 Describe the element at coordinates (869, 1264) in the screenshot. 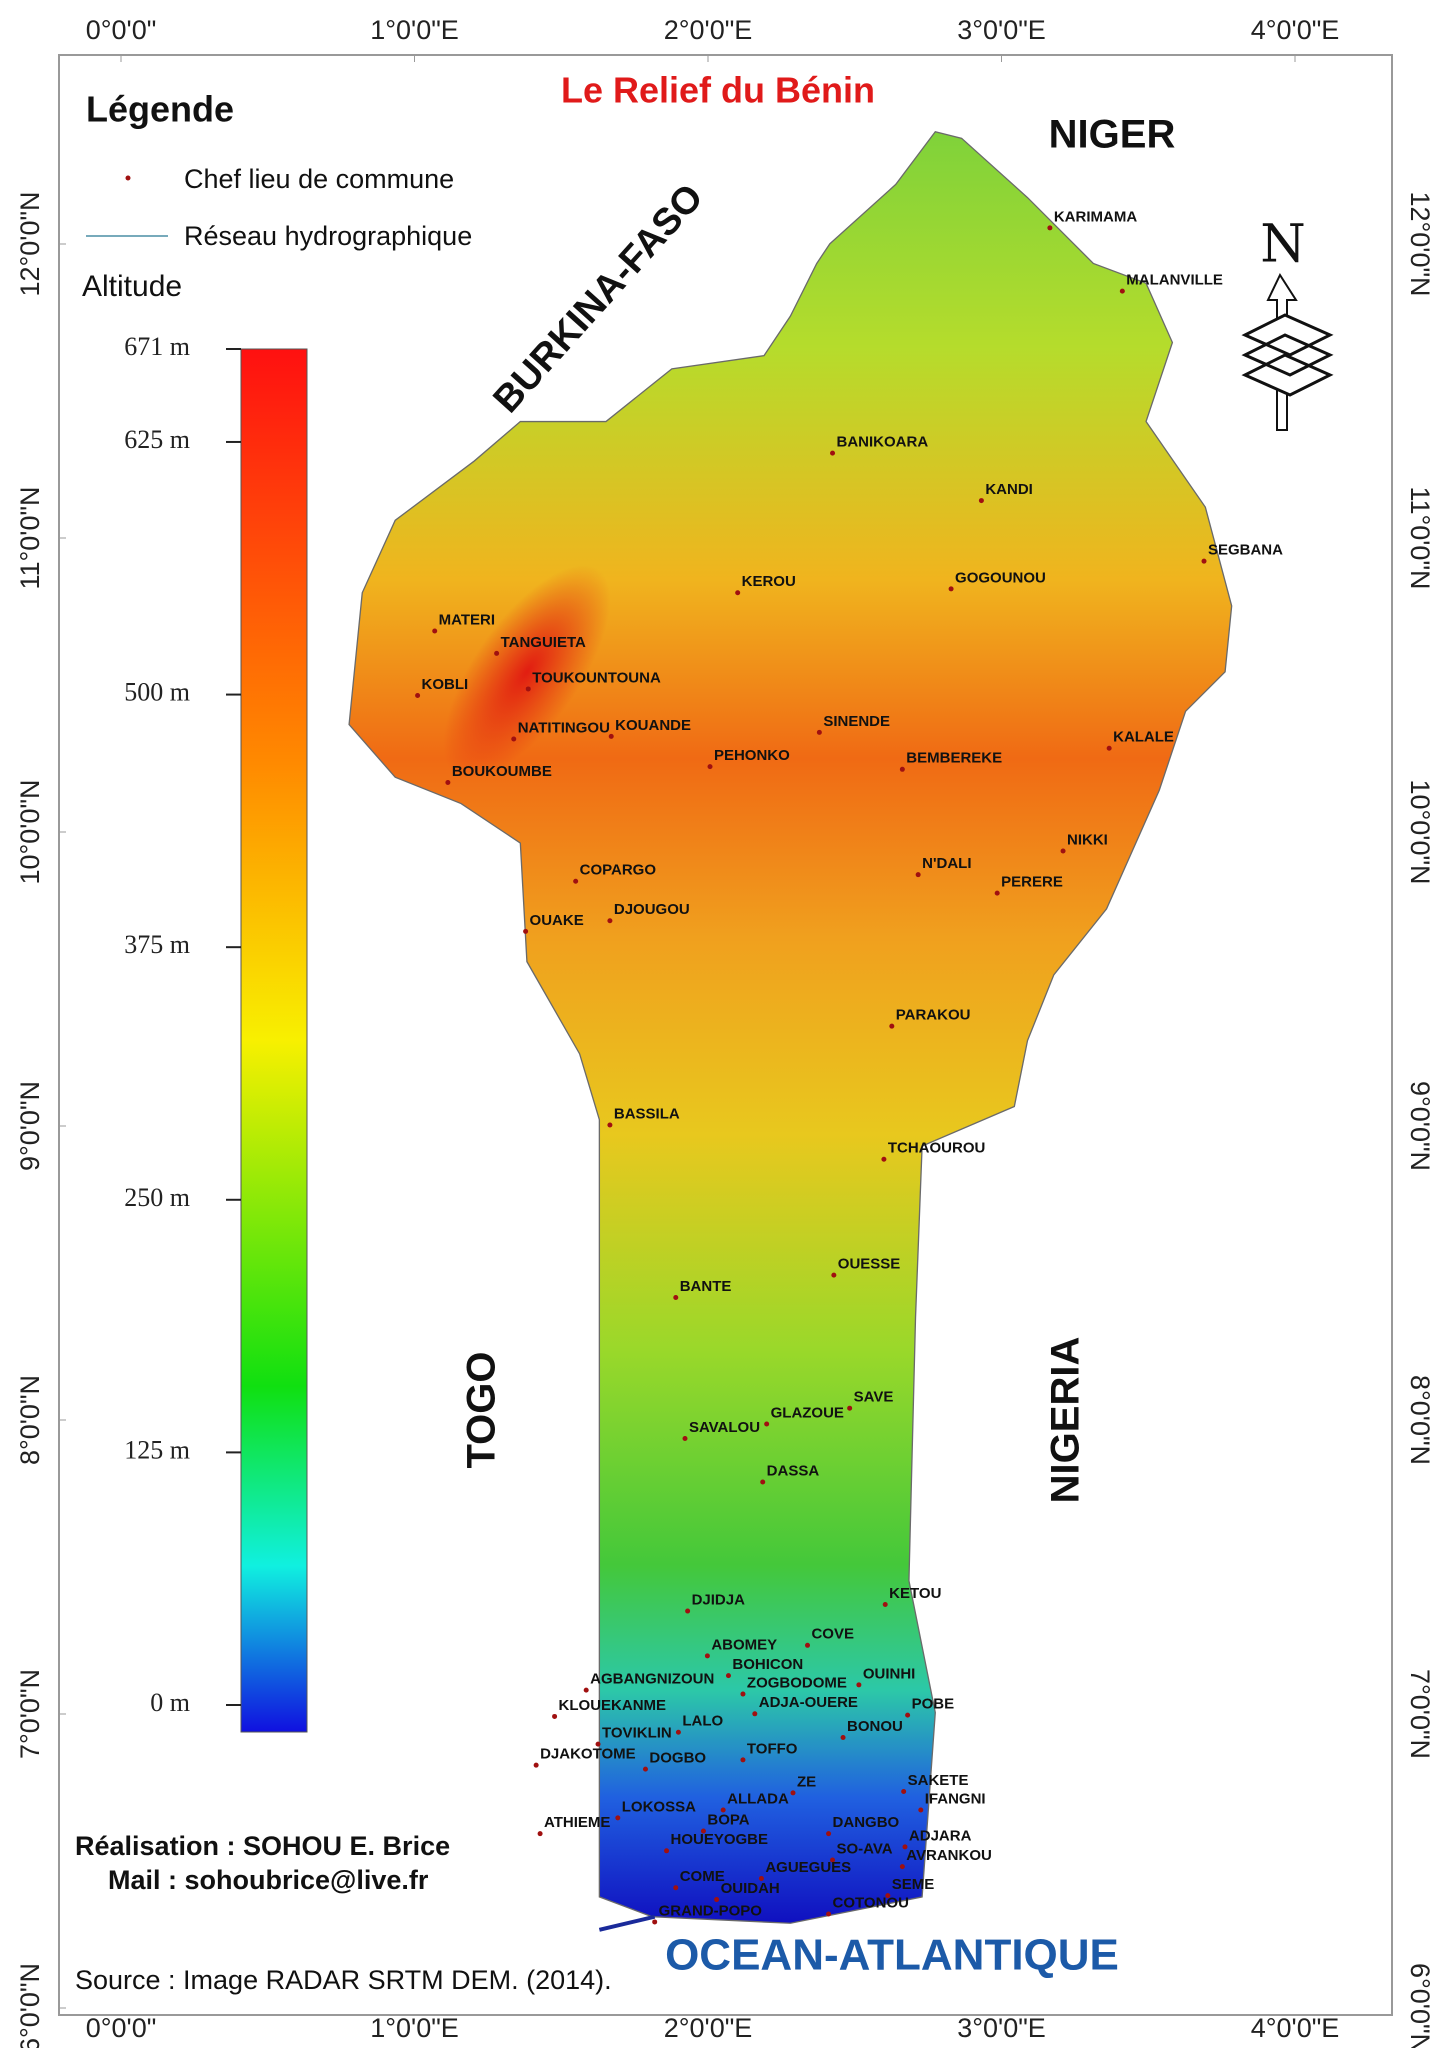

I see `town-label: OUESSE` at that location.